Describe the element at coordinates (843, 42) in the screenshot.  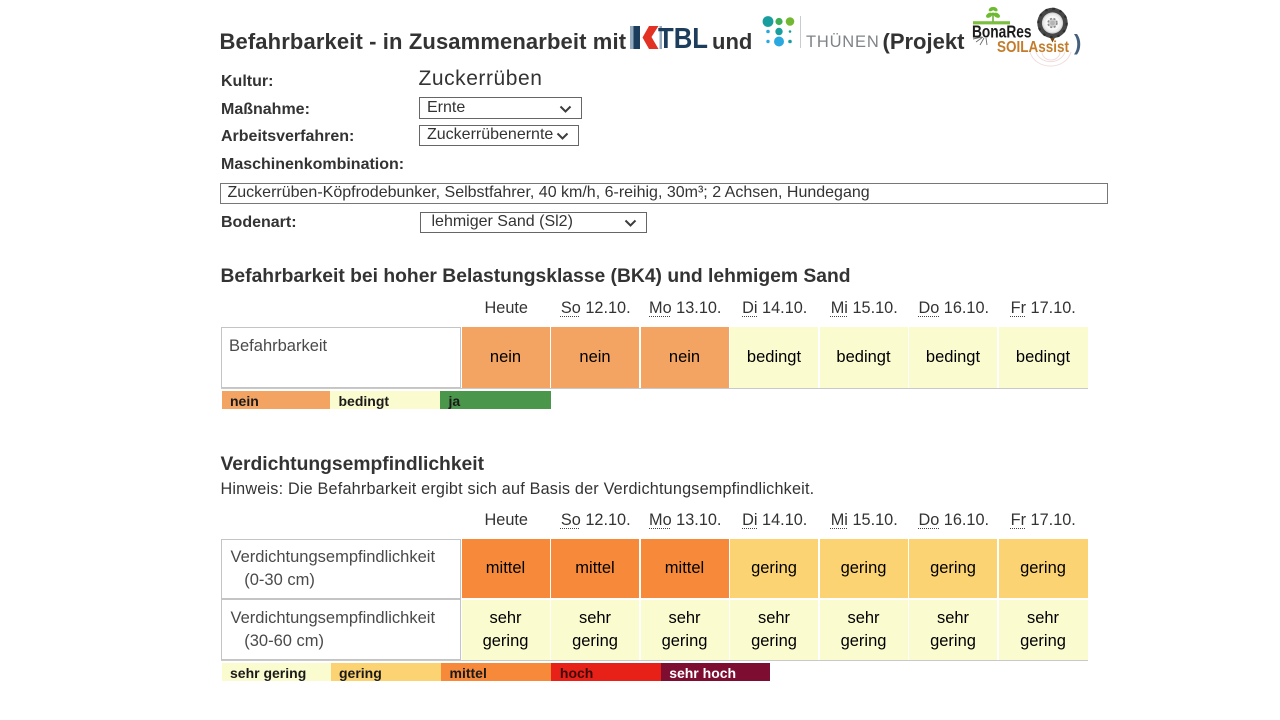
I see `svg-text: THÜNEN` at that location.